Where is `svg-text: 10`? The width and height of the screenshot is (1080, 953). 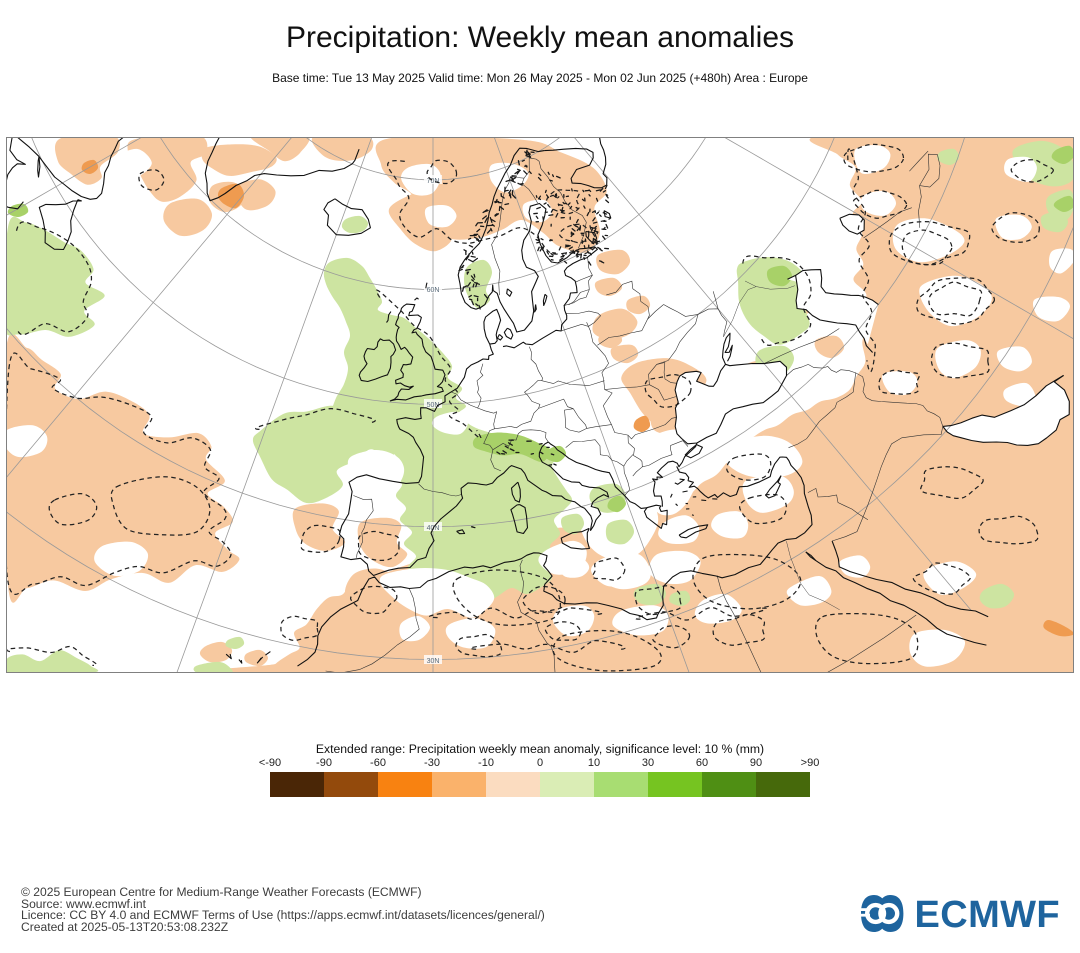 svg-text: 10 is located at coordinates (594, 763).